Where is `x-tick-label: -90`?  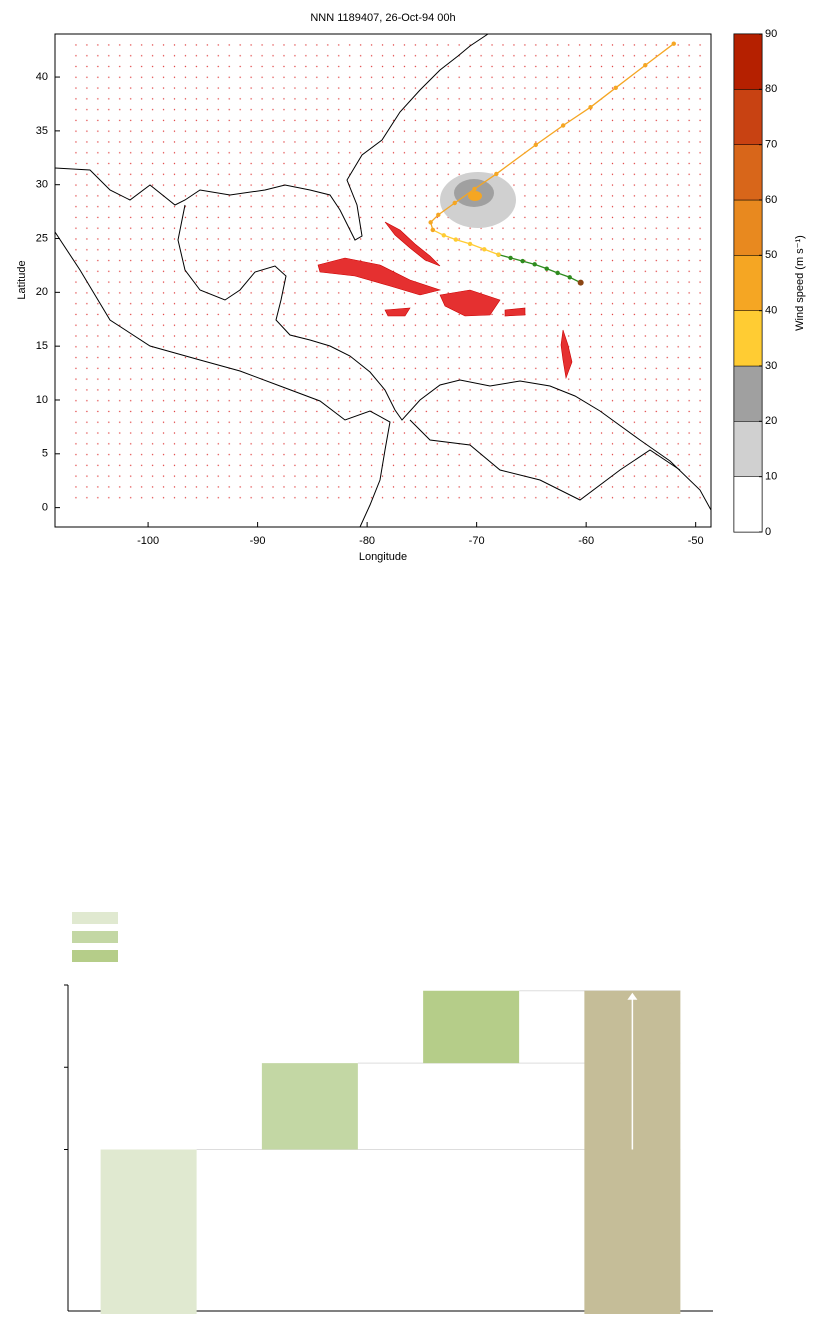
x-tick-label: -90 is located at coordinates (258, 541).